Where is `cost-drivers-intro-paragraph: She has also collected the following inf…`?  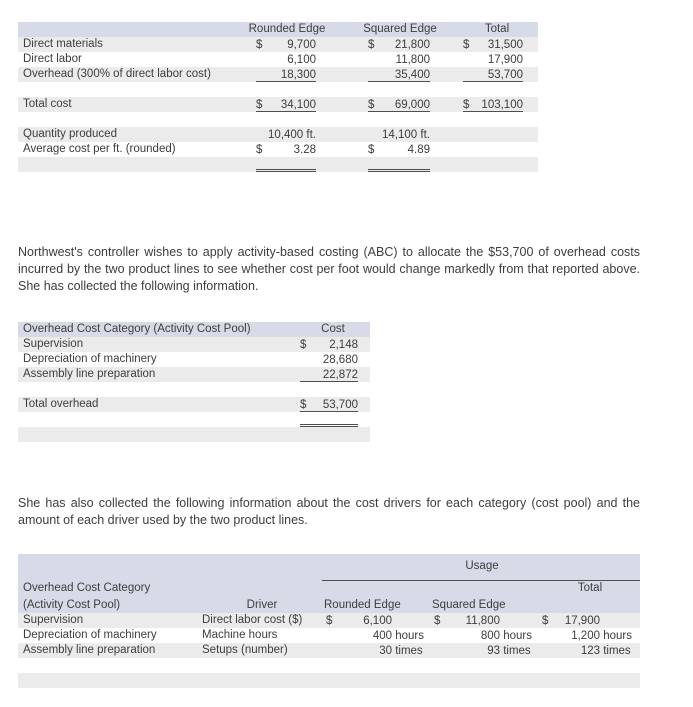 cost-drivers-intro-paragraph: She has also collected the following inf… is located at coordinates (329, 511).